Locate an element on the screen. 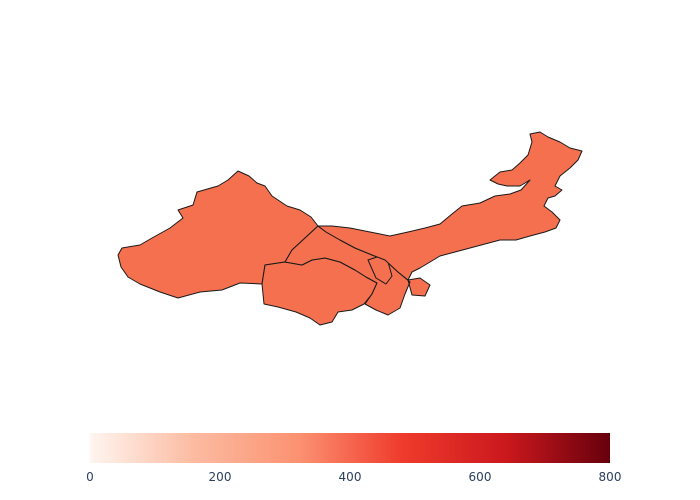 This screenshot has width=700, height=500. colorbar: 0 200 400 600 800 is located at coordinates (353, 458).